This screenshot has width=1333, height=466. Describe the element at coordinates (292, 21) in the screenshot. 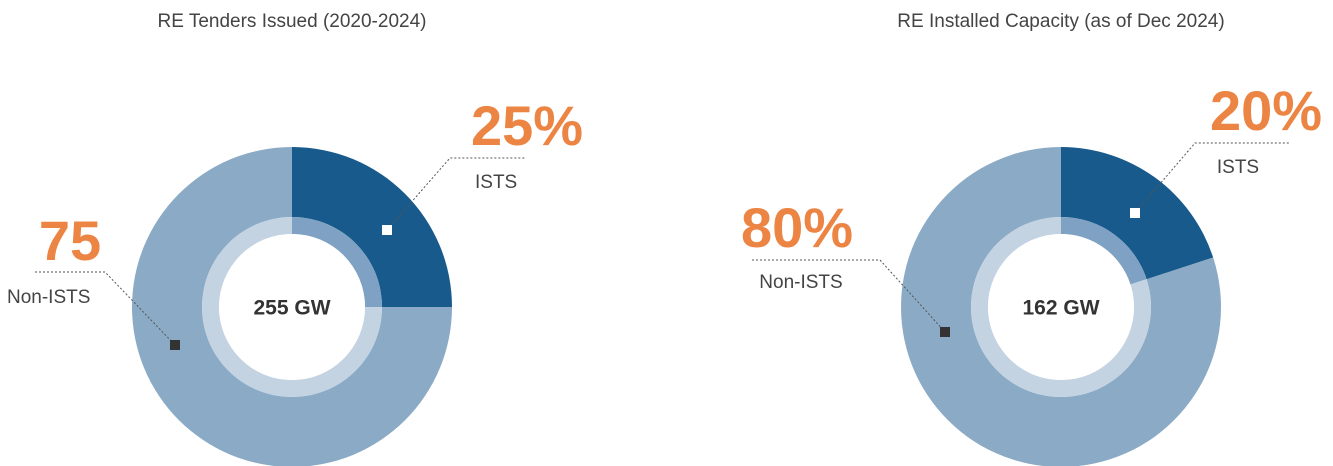

I see `chart-title: RE Tenders Issued (2020-2024)` at that location.